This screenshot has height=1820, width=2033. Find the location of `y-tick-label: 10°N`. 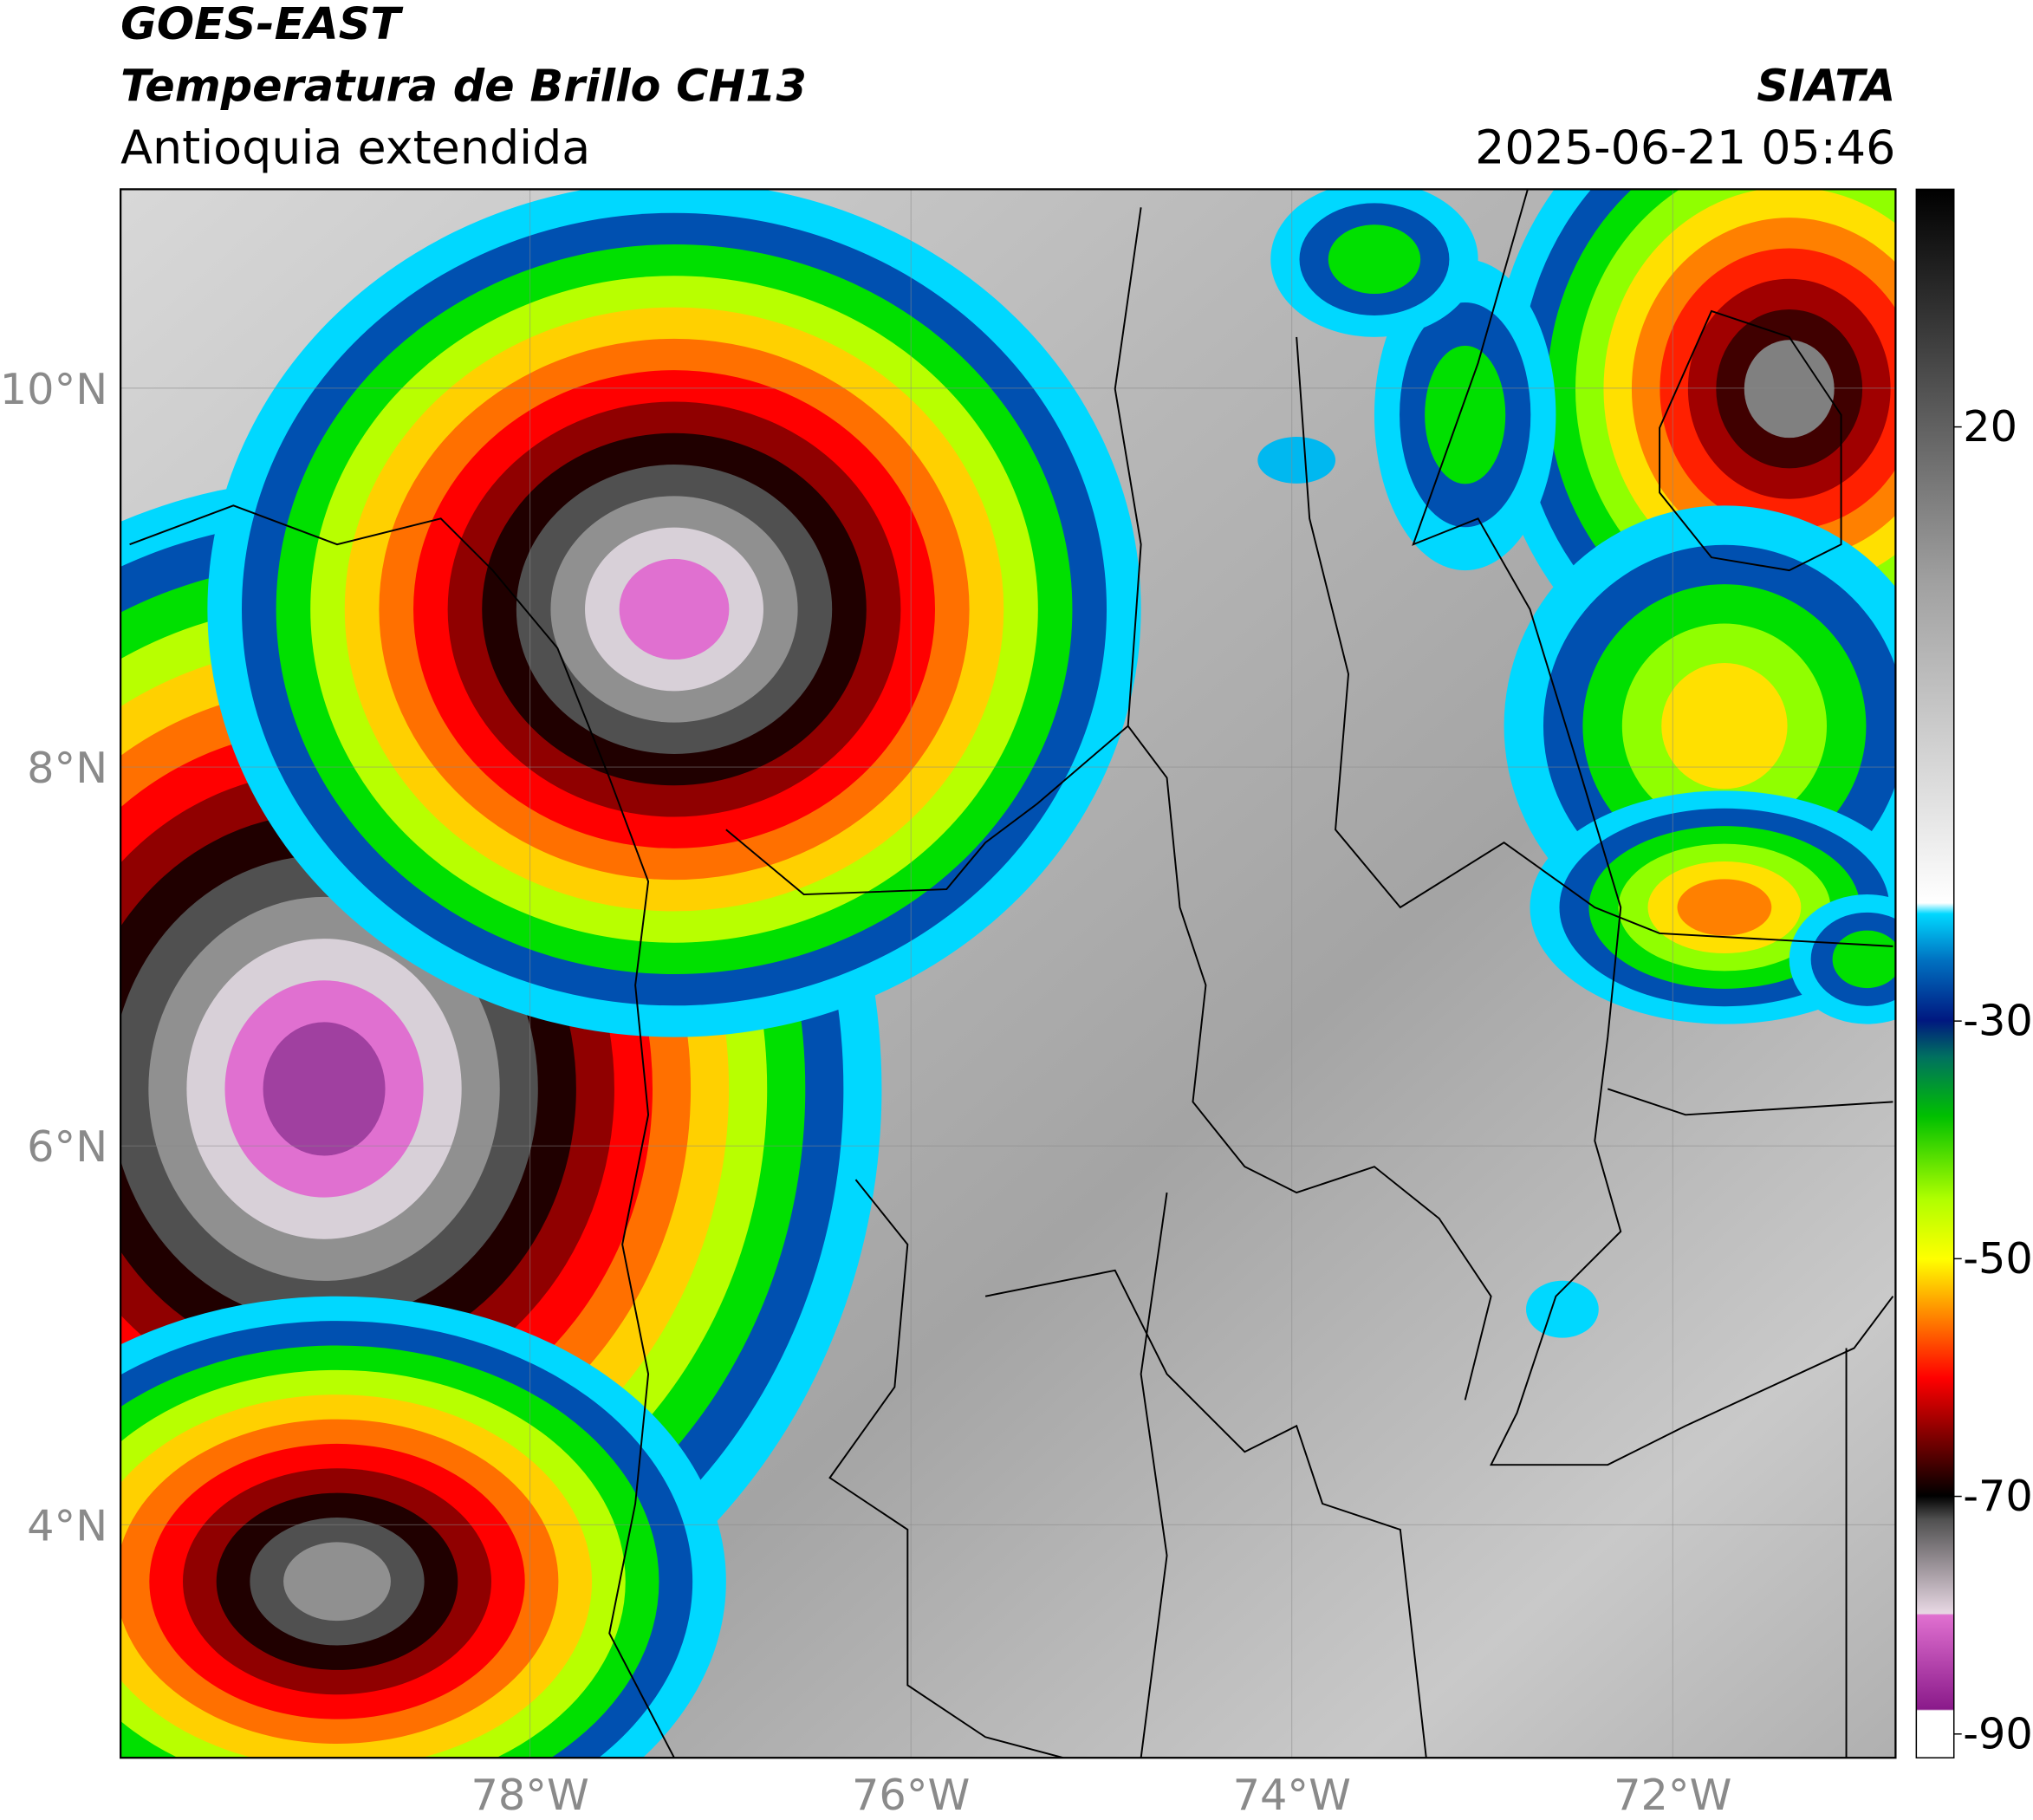

y-tick-label: 10°N is located at coordinates (53, 389).